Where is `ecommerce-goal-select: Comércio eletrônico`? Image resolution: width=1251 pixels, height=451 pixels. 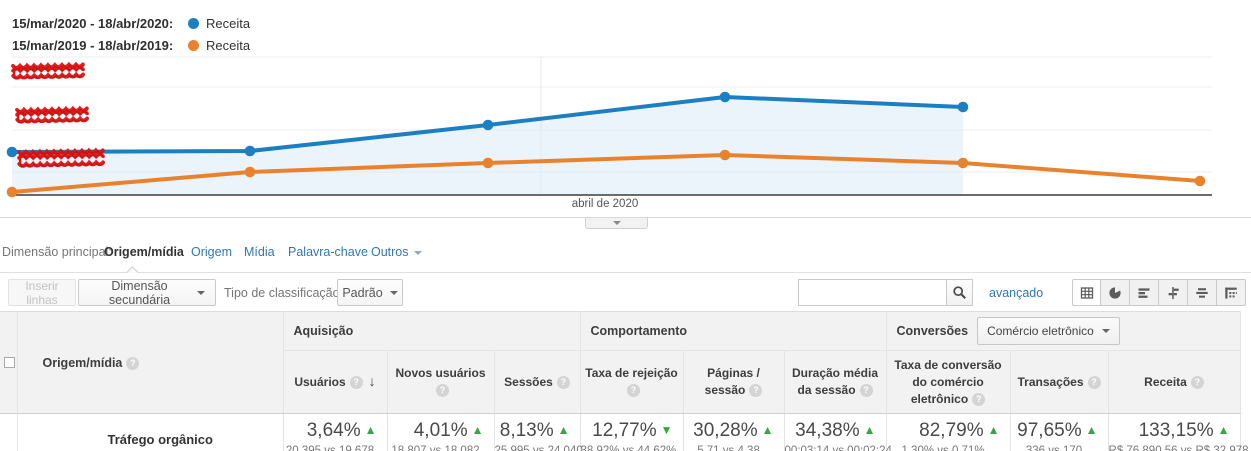
ecommerce-goal-select: Comércio eletrônico is located at coordinates (1048, 331).